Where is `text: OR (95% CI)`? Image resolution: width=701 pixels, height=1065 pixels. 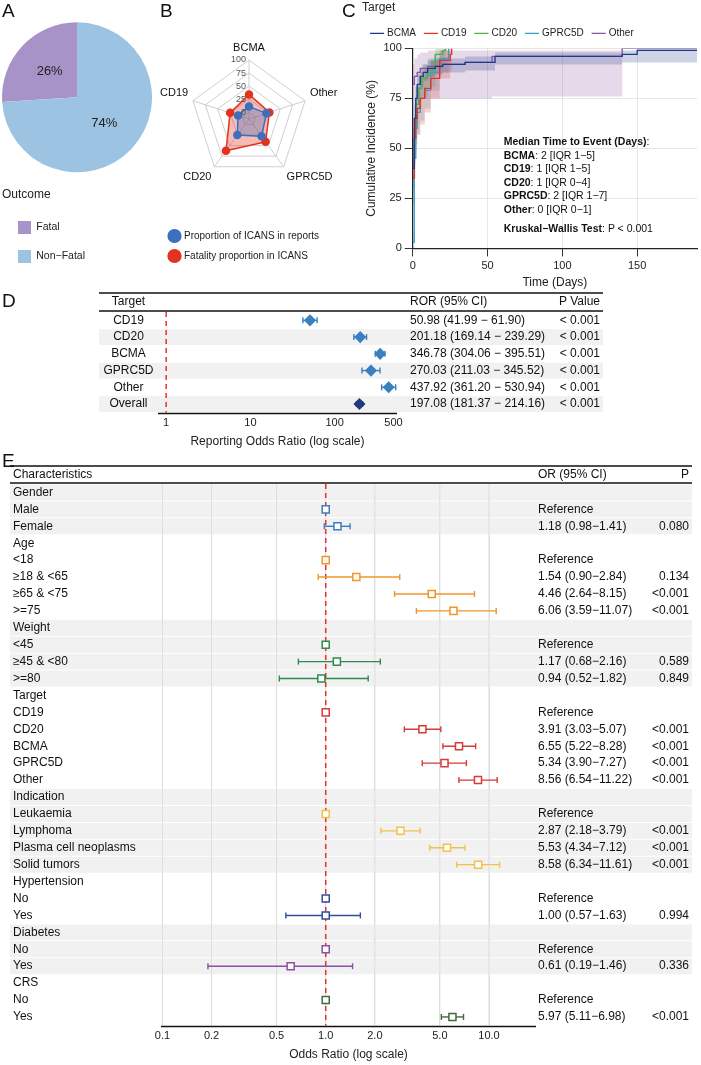 text: OR (95% CI) is located at coordinates (572, 473).